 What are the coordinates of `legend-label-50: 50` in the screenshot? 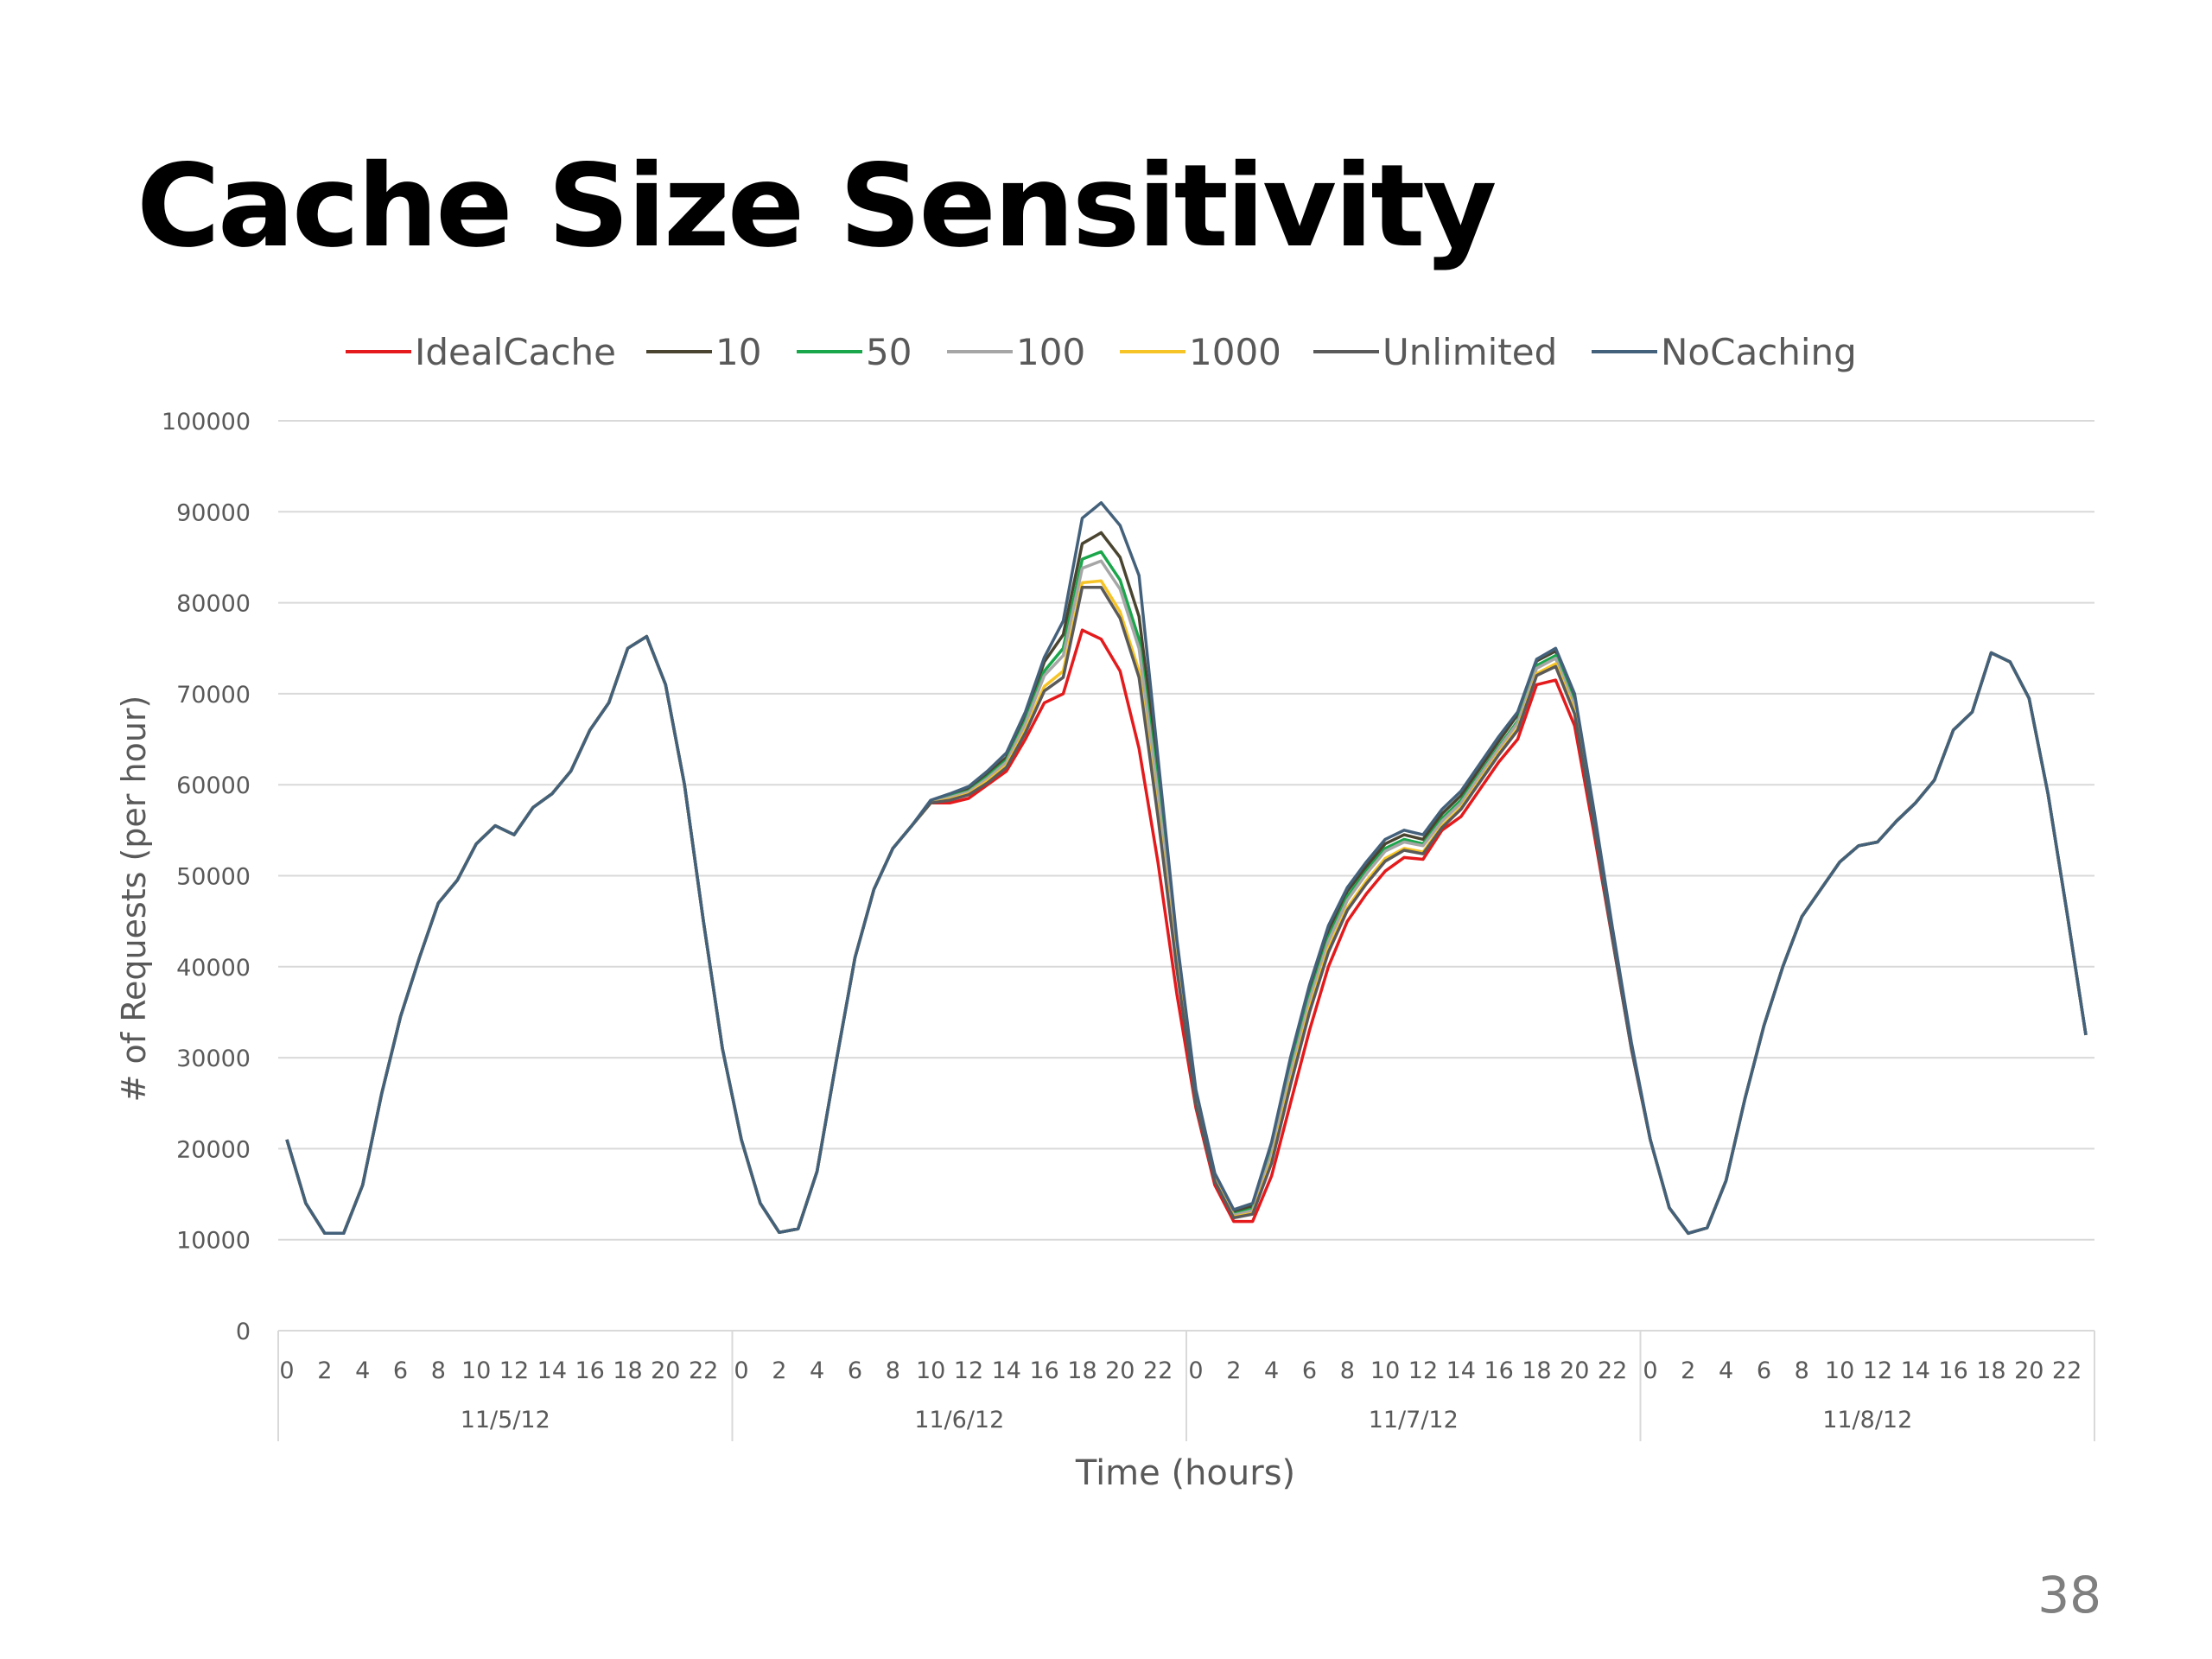 It's located at (889, 352).